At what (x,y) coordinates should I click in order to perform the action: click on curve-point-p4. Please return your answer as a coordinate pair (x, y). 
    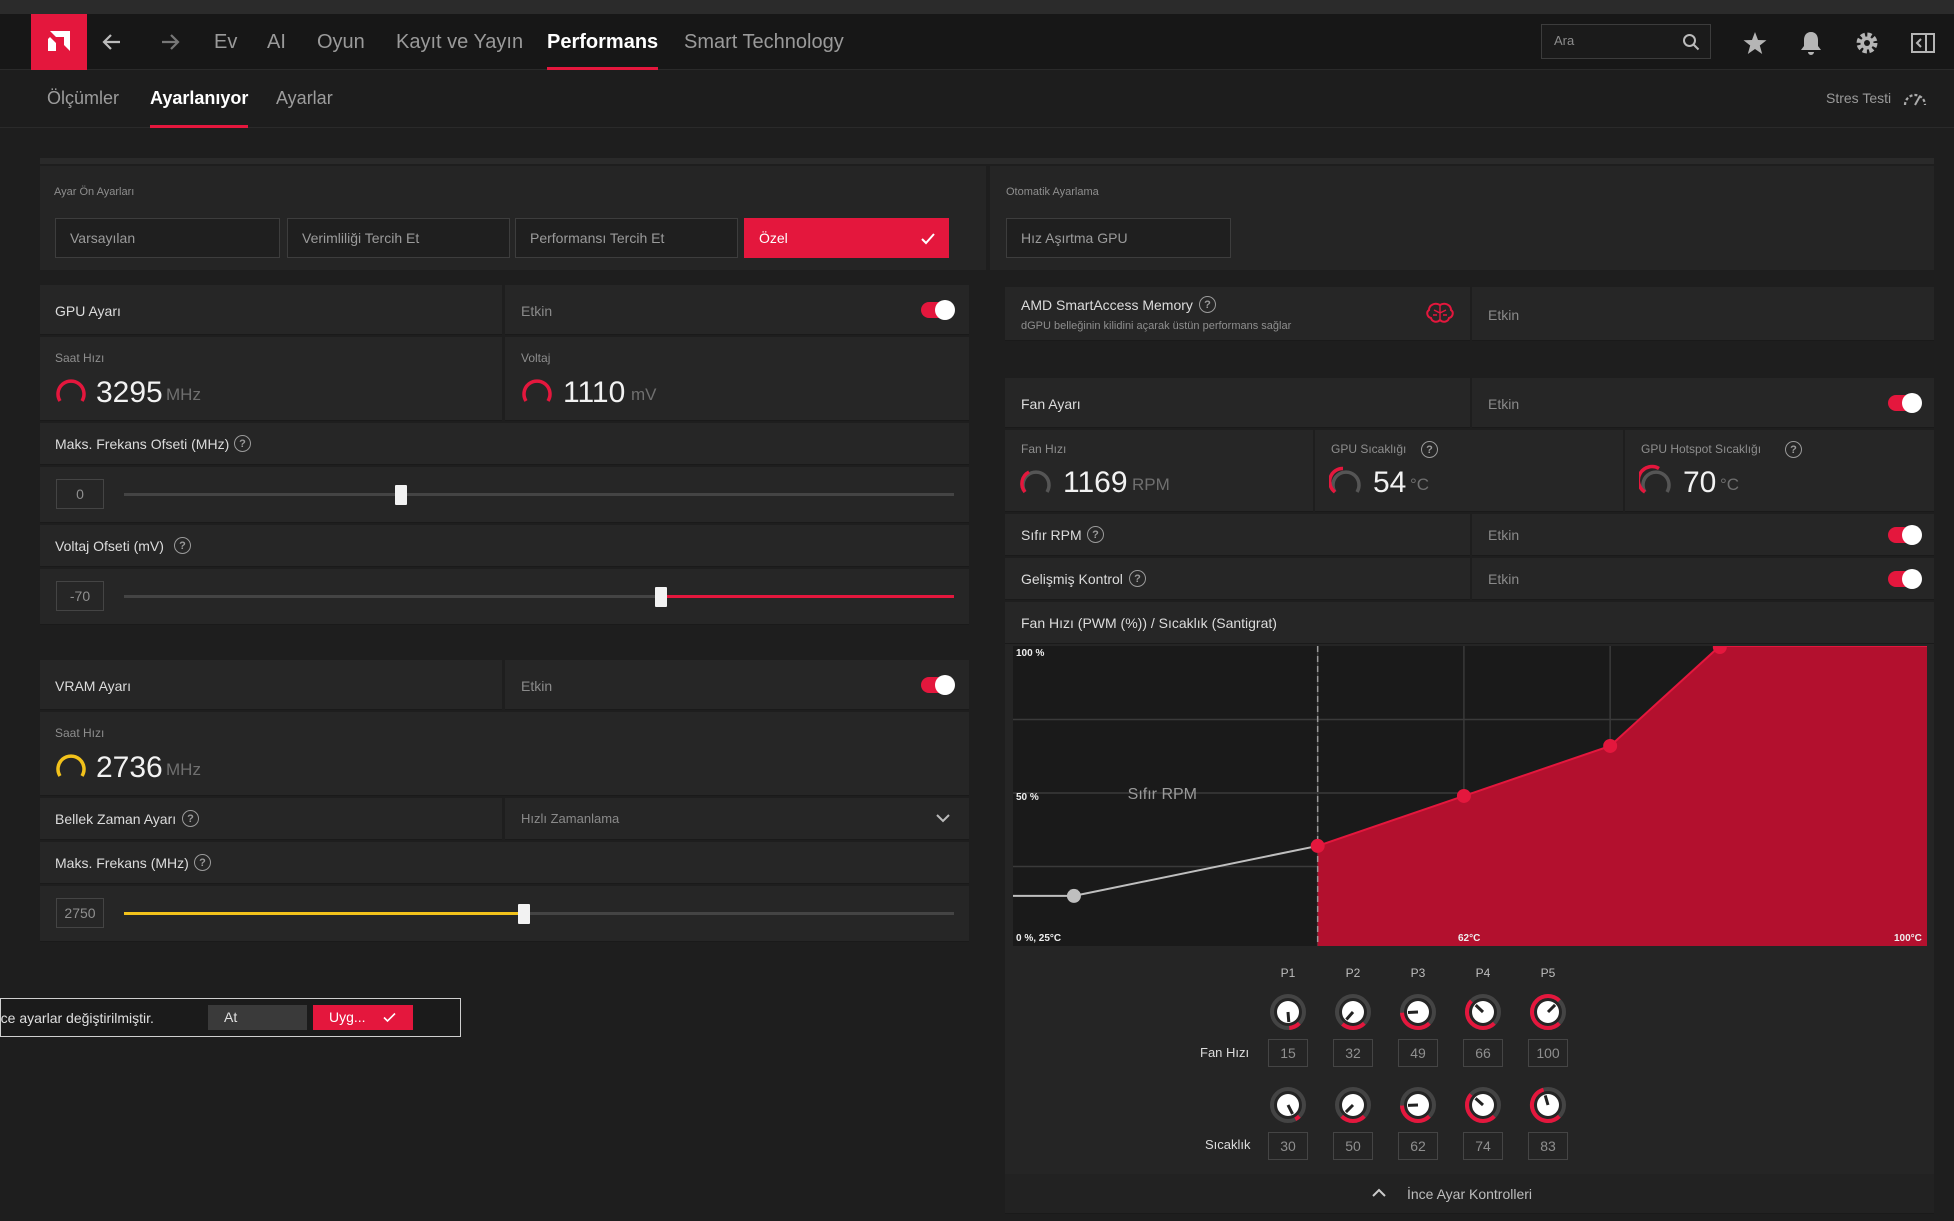
    Looking at the image, I should click on (1610, 745).